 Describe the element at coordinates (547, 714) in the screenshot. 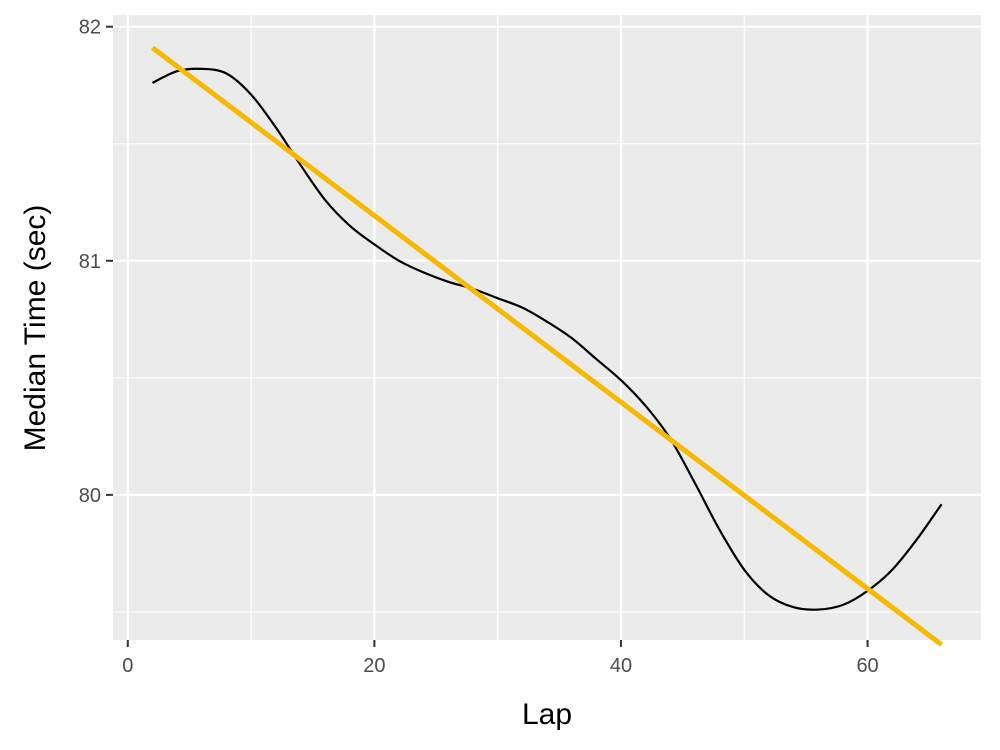

I see `x-axis-title: Lap` at that location.